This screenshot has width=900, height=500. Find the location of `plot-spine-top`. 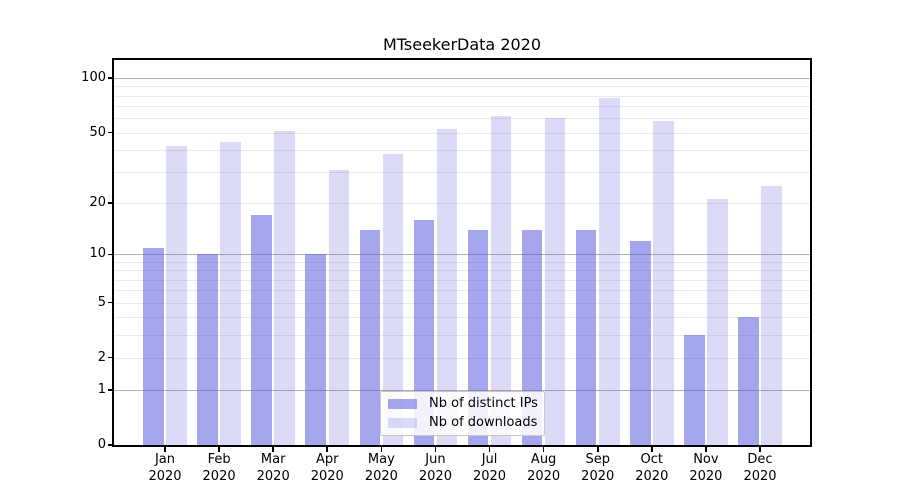

plot-spine-top is located at coordinates (462, 59).